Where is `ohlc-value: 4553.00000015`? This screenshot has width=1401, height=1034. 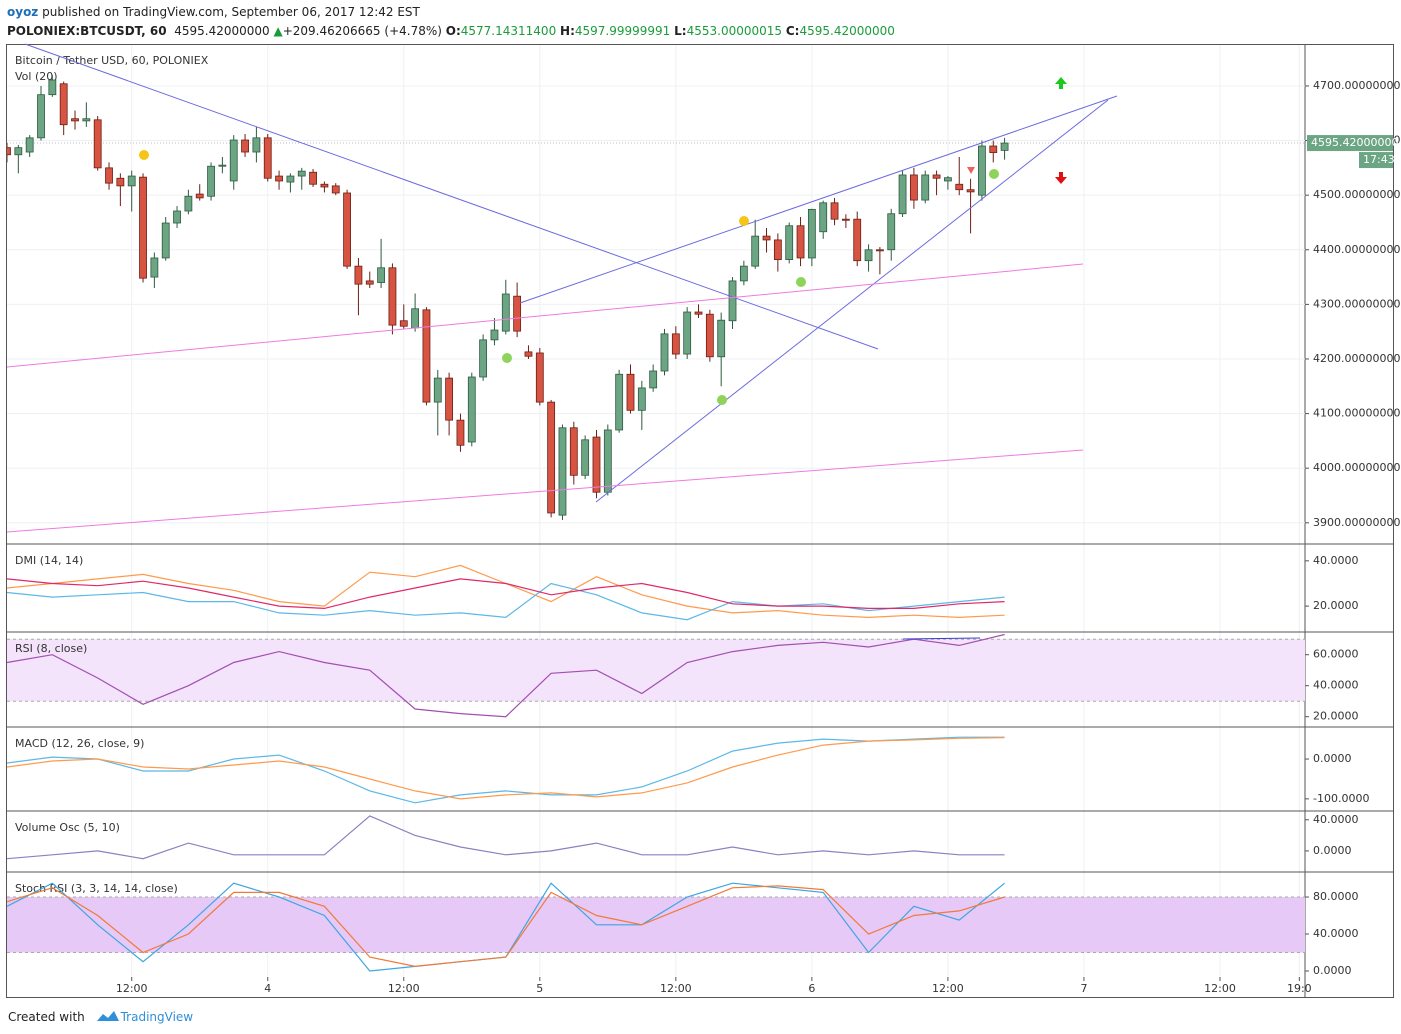 ohlc-value: 4553.00000015 is located at coordinates (734, 31).